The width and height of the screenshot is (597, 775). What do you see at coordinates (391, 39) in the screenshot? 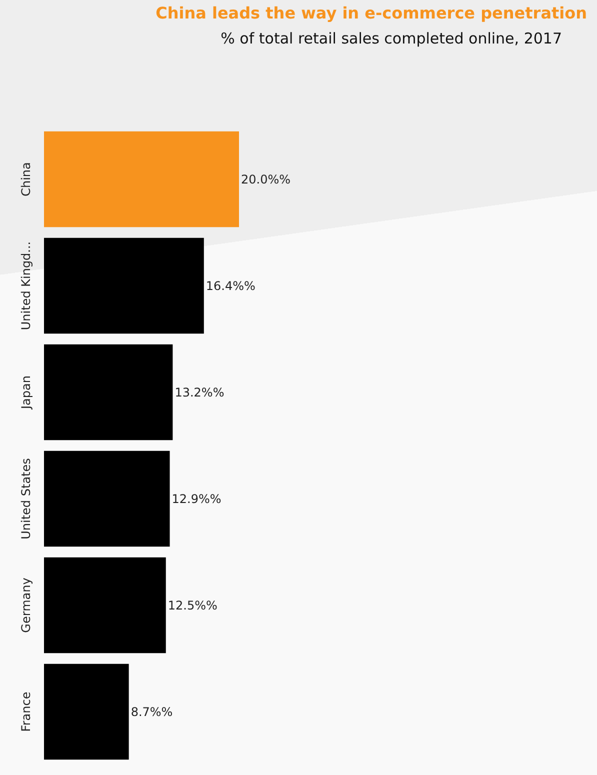
I see `text: % of total retail sales completed online, 2017` at bounding box center [391, 39].